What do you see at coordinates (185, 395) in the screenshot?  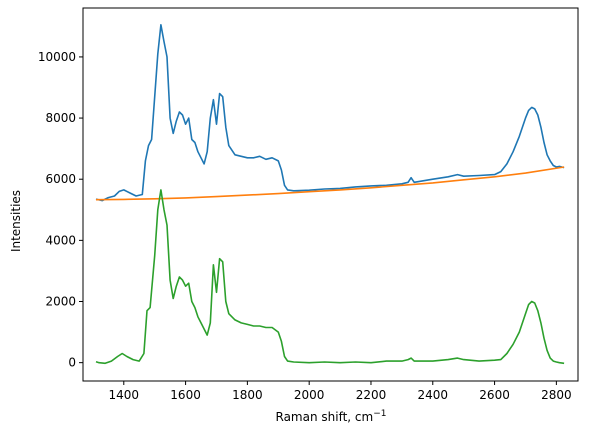 I see `x-tick-label: 1600` at bounding box center [185, 395].